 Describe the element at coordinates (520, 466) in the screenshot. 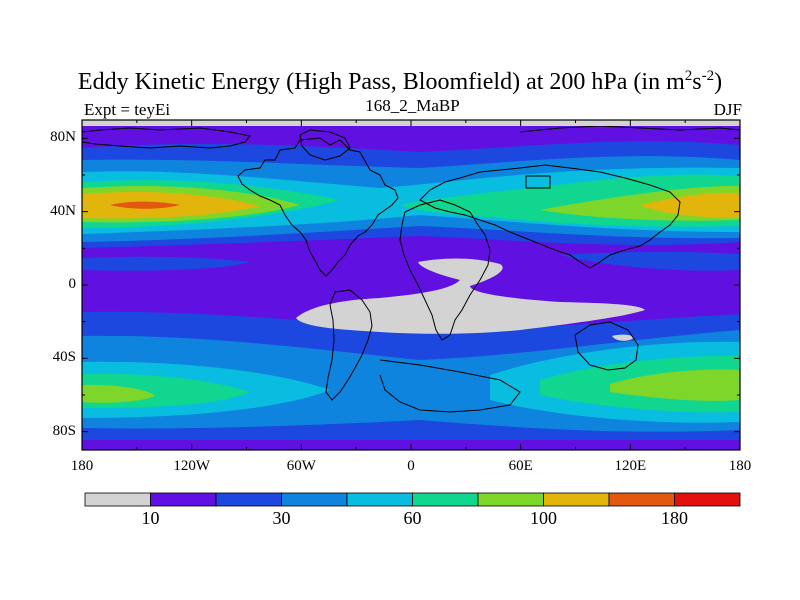

I see `lon-tick-label: 60E` at that location.